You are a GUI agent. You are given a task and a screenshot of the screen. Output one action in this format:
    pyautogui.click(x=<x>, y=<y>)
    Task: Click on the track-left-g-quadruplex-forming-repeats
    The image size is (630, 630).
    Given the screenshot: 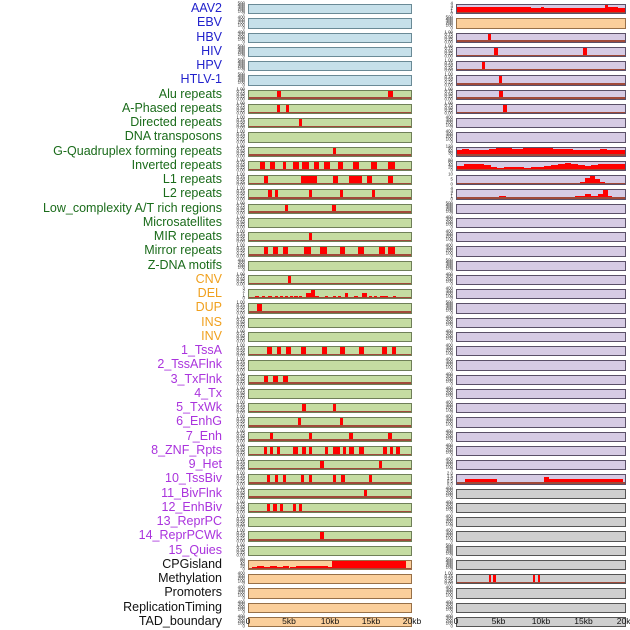 What is the action you would take?
    pyautogui.click(x=330, y=151)
    